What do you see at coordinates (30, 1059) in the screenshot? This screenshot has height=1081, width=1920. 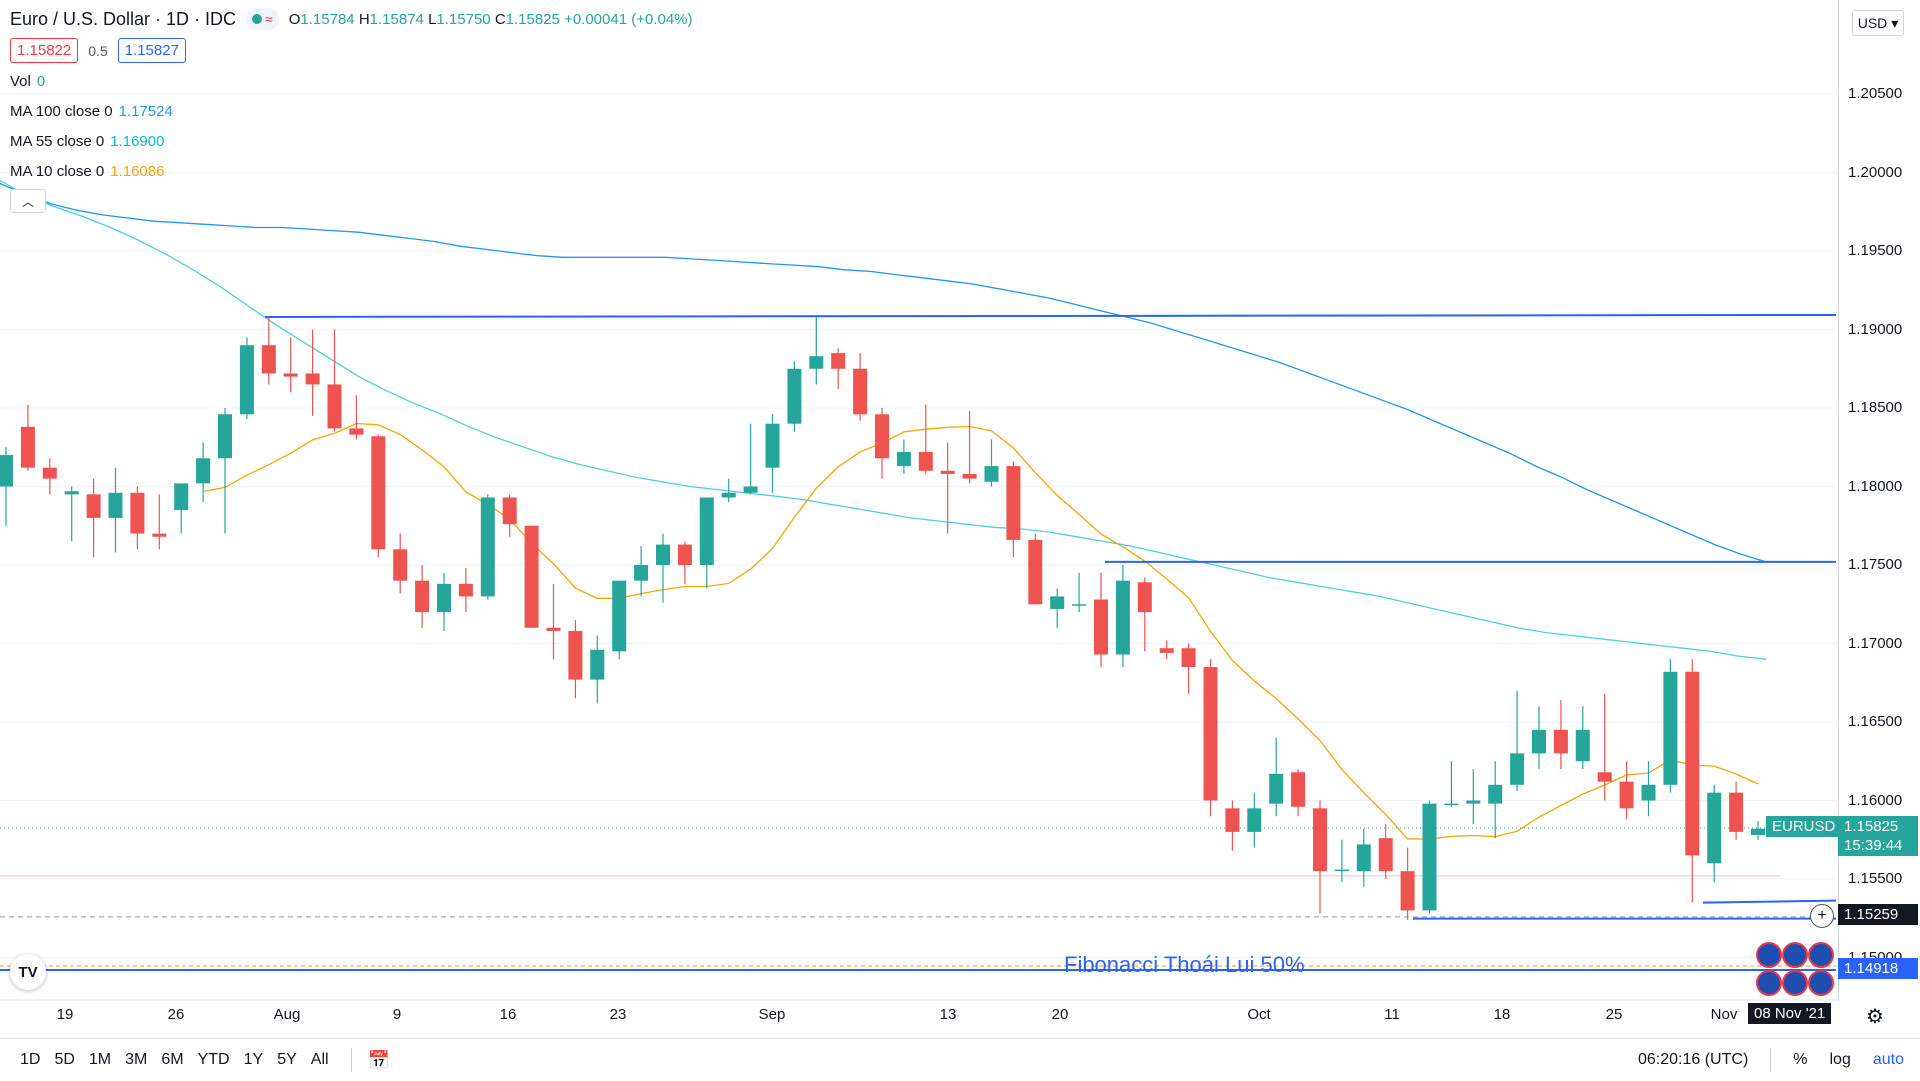 I see `timeframe-1d: 1D` at bounding box center [30, 1059].